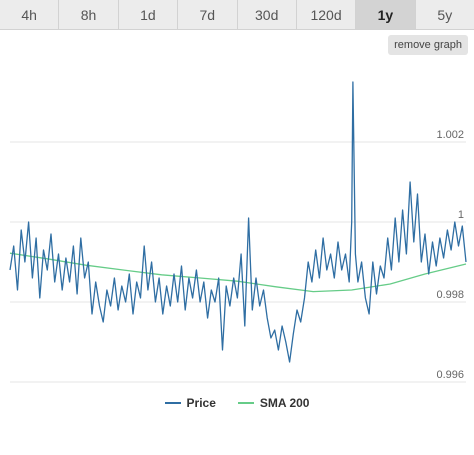 The width and height of the screenshot is (474, 455). Describe the element at coordinates (428, 45) in the screenshot. I see `remove-graph-button: remove graph` at that location.